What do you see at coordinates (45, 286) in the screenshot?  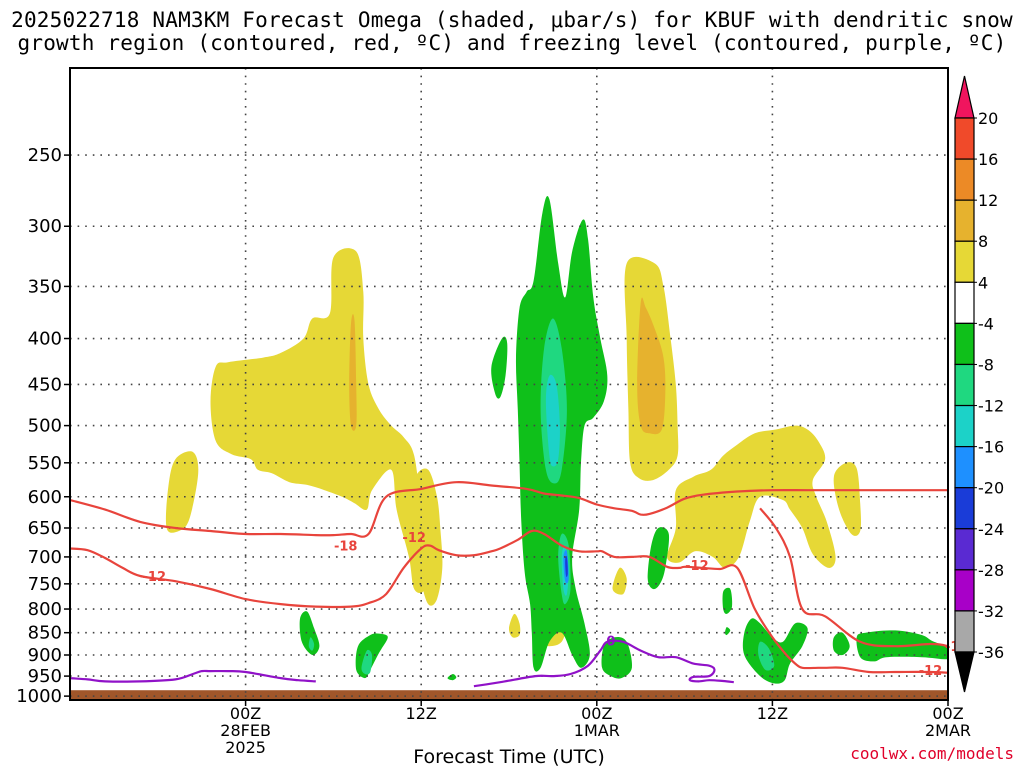 I see `y-tick-label-350: 350` at bounding box center [45, 286].